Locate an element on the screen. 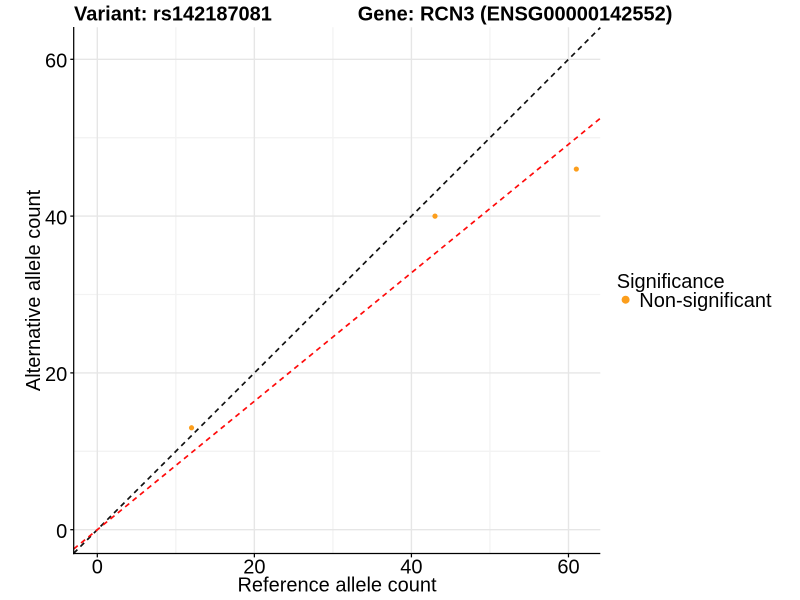 This screenshot has width=800, height=600. svg-text: Gene: RCN3 (ENSG00000142552) is located at coordinates (515, 15).